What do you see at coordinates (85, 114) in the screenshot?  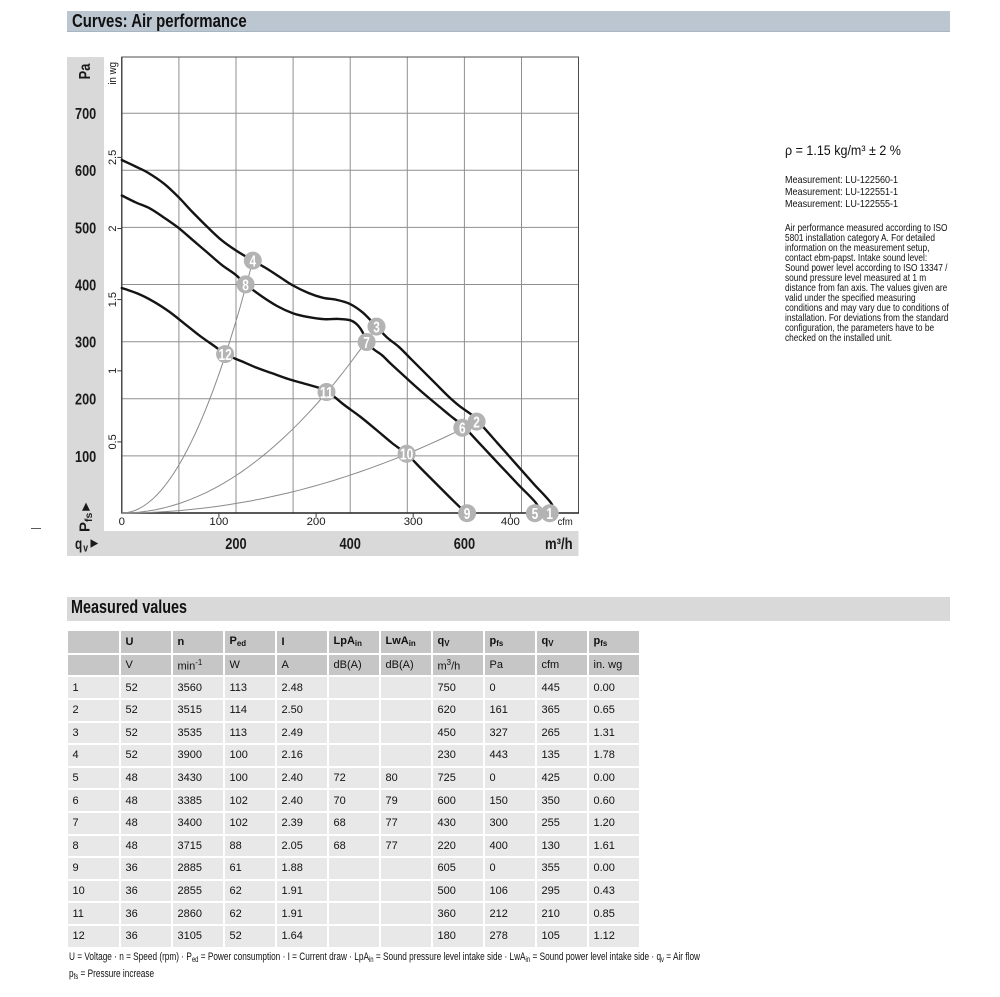 I see `svg-text: 700` at bounding box center [85, 114].